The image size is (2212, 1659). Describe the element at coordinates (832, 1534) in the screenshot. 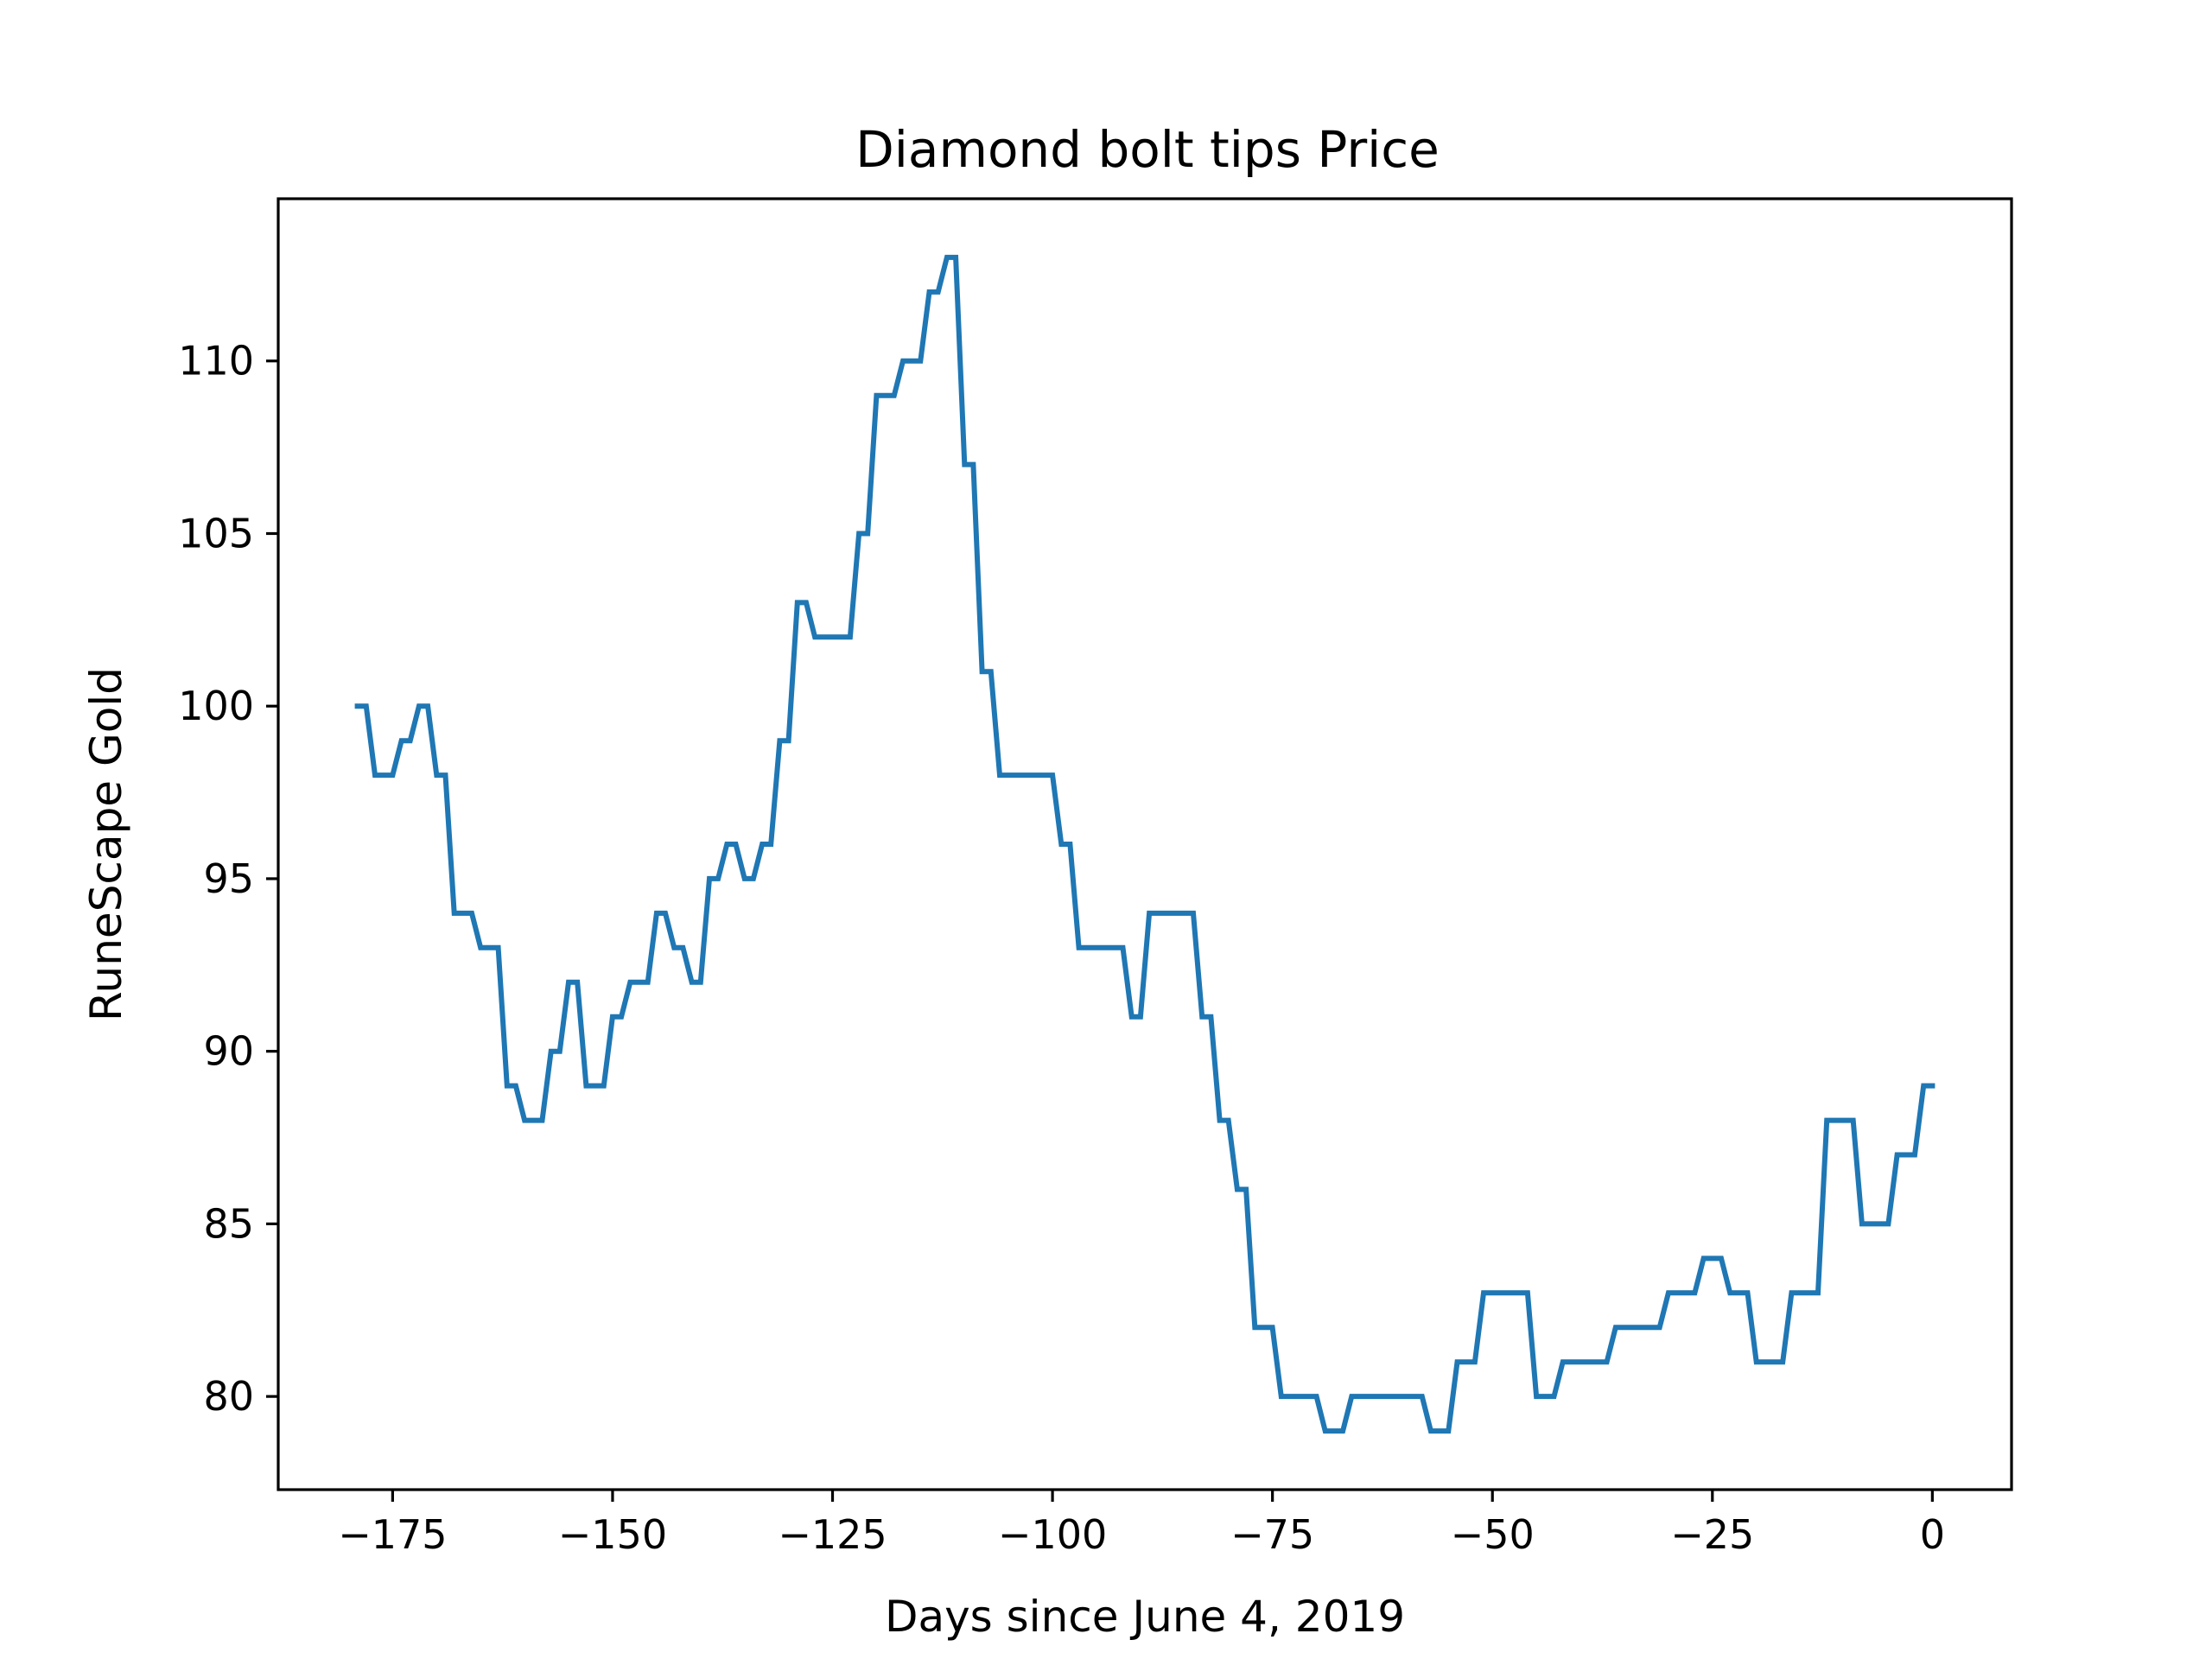

I see `x-tick-label: −125` at that location.